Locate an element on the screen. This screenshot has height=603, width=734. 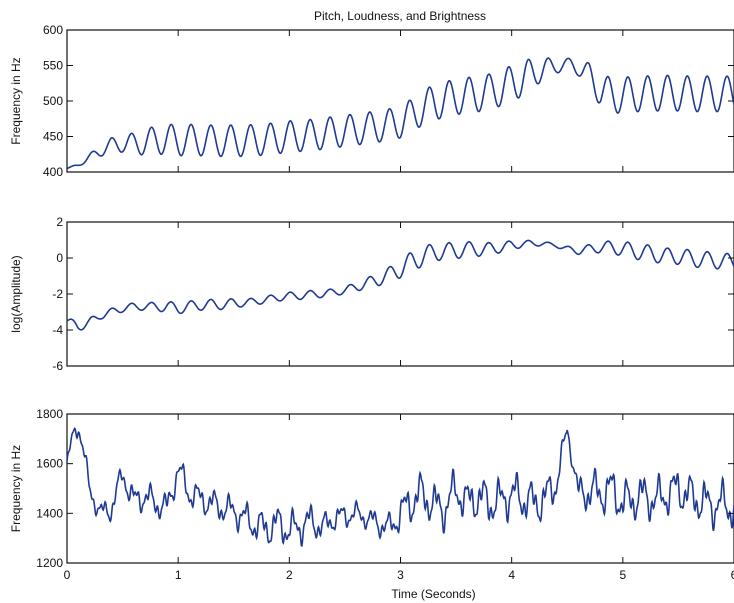
brightness-ylabel: Frequency in Hz is located at coordinates (16, 488).